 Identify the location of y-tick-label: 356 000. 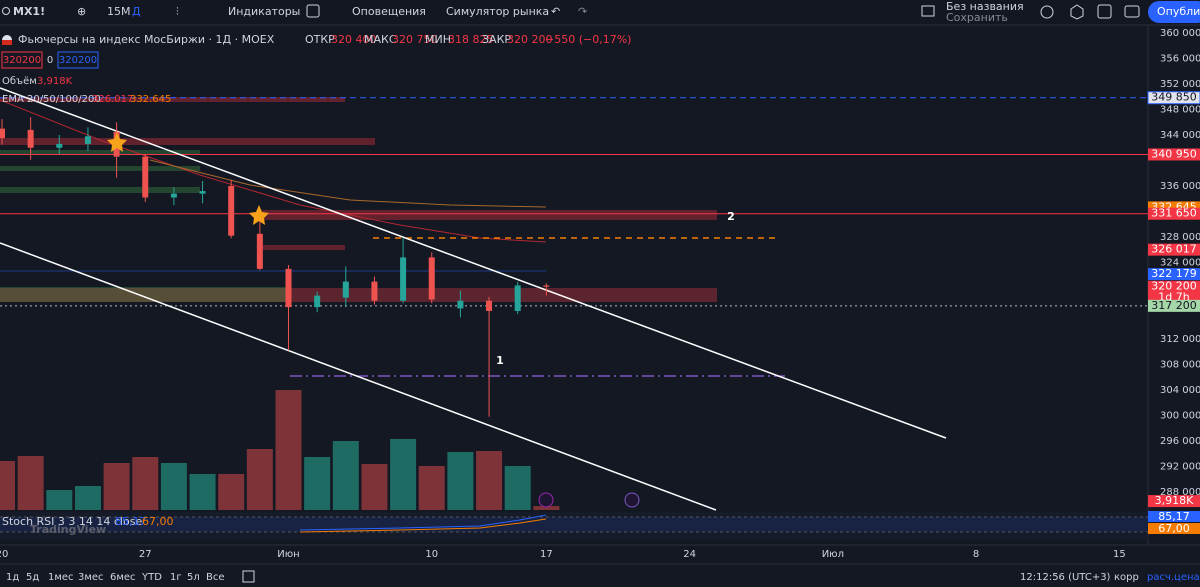
(1180, 59).